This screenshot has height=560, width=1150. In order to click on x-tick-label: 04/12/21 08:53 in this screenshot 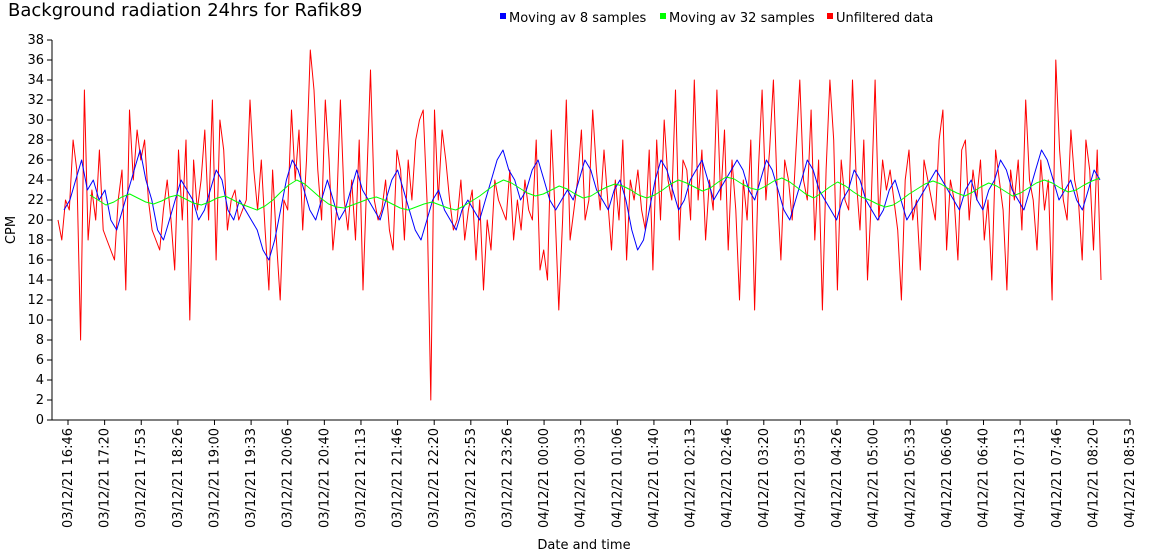, I will do `click(1130, 478)`.